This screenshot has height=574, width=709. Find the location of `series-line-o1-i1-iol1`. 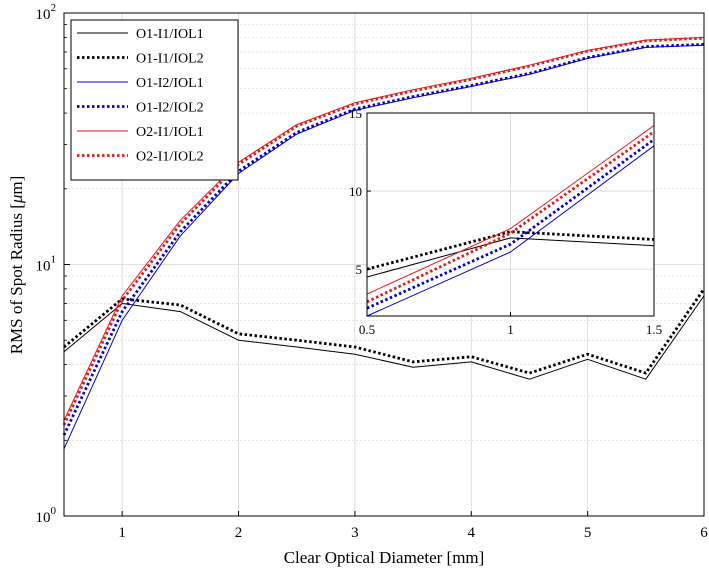

series-line-o1-i1-iol1 is located at coordinates (384, 337).